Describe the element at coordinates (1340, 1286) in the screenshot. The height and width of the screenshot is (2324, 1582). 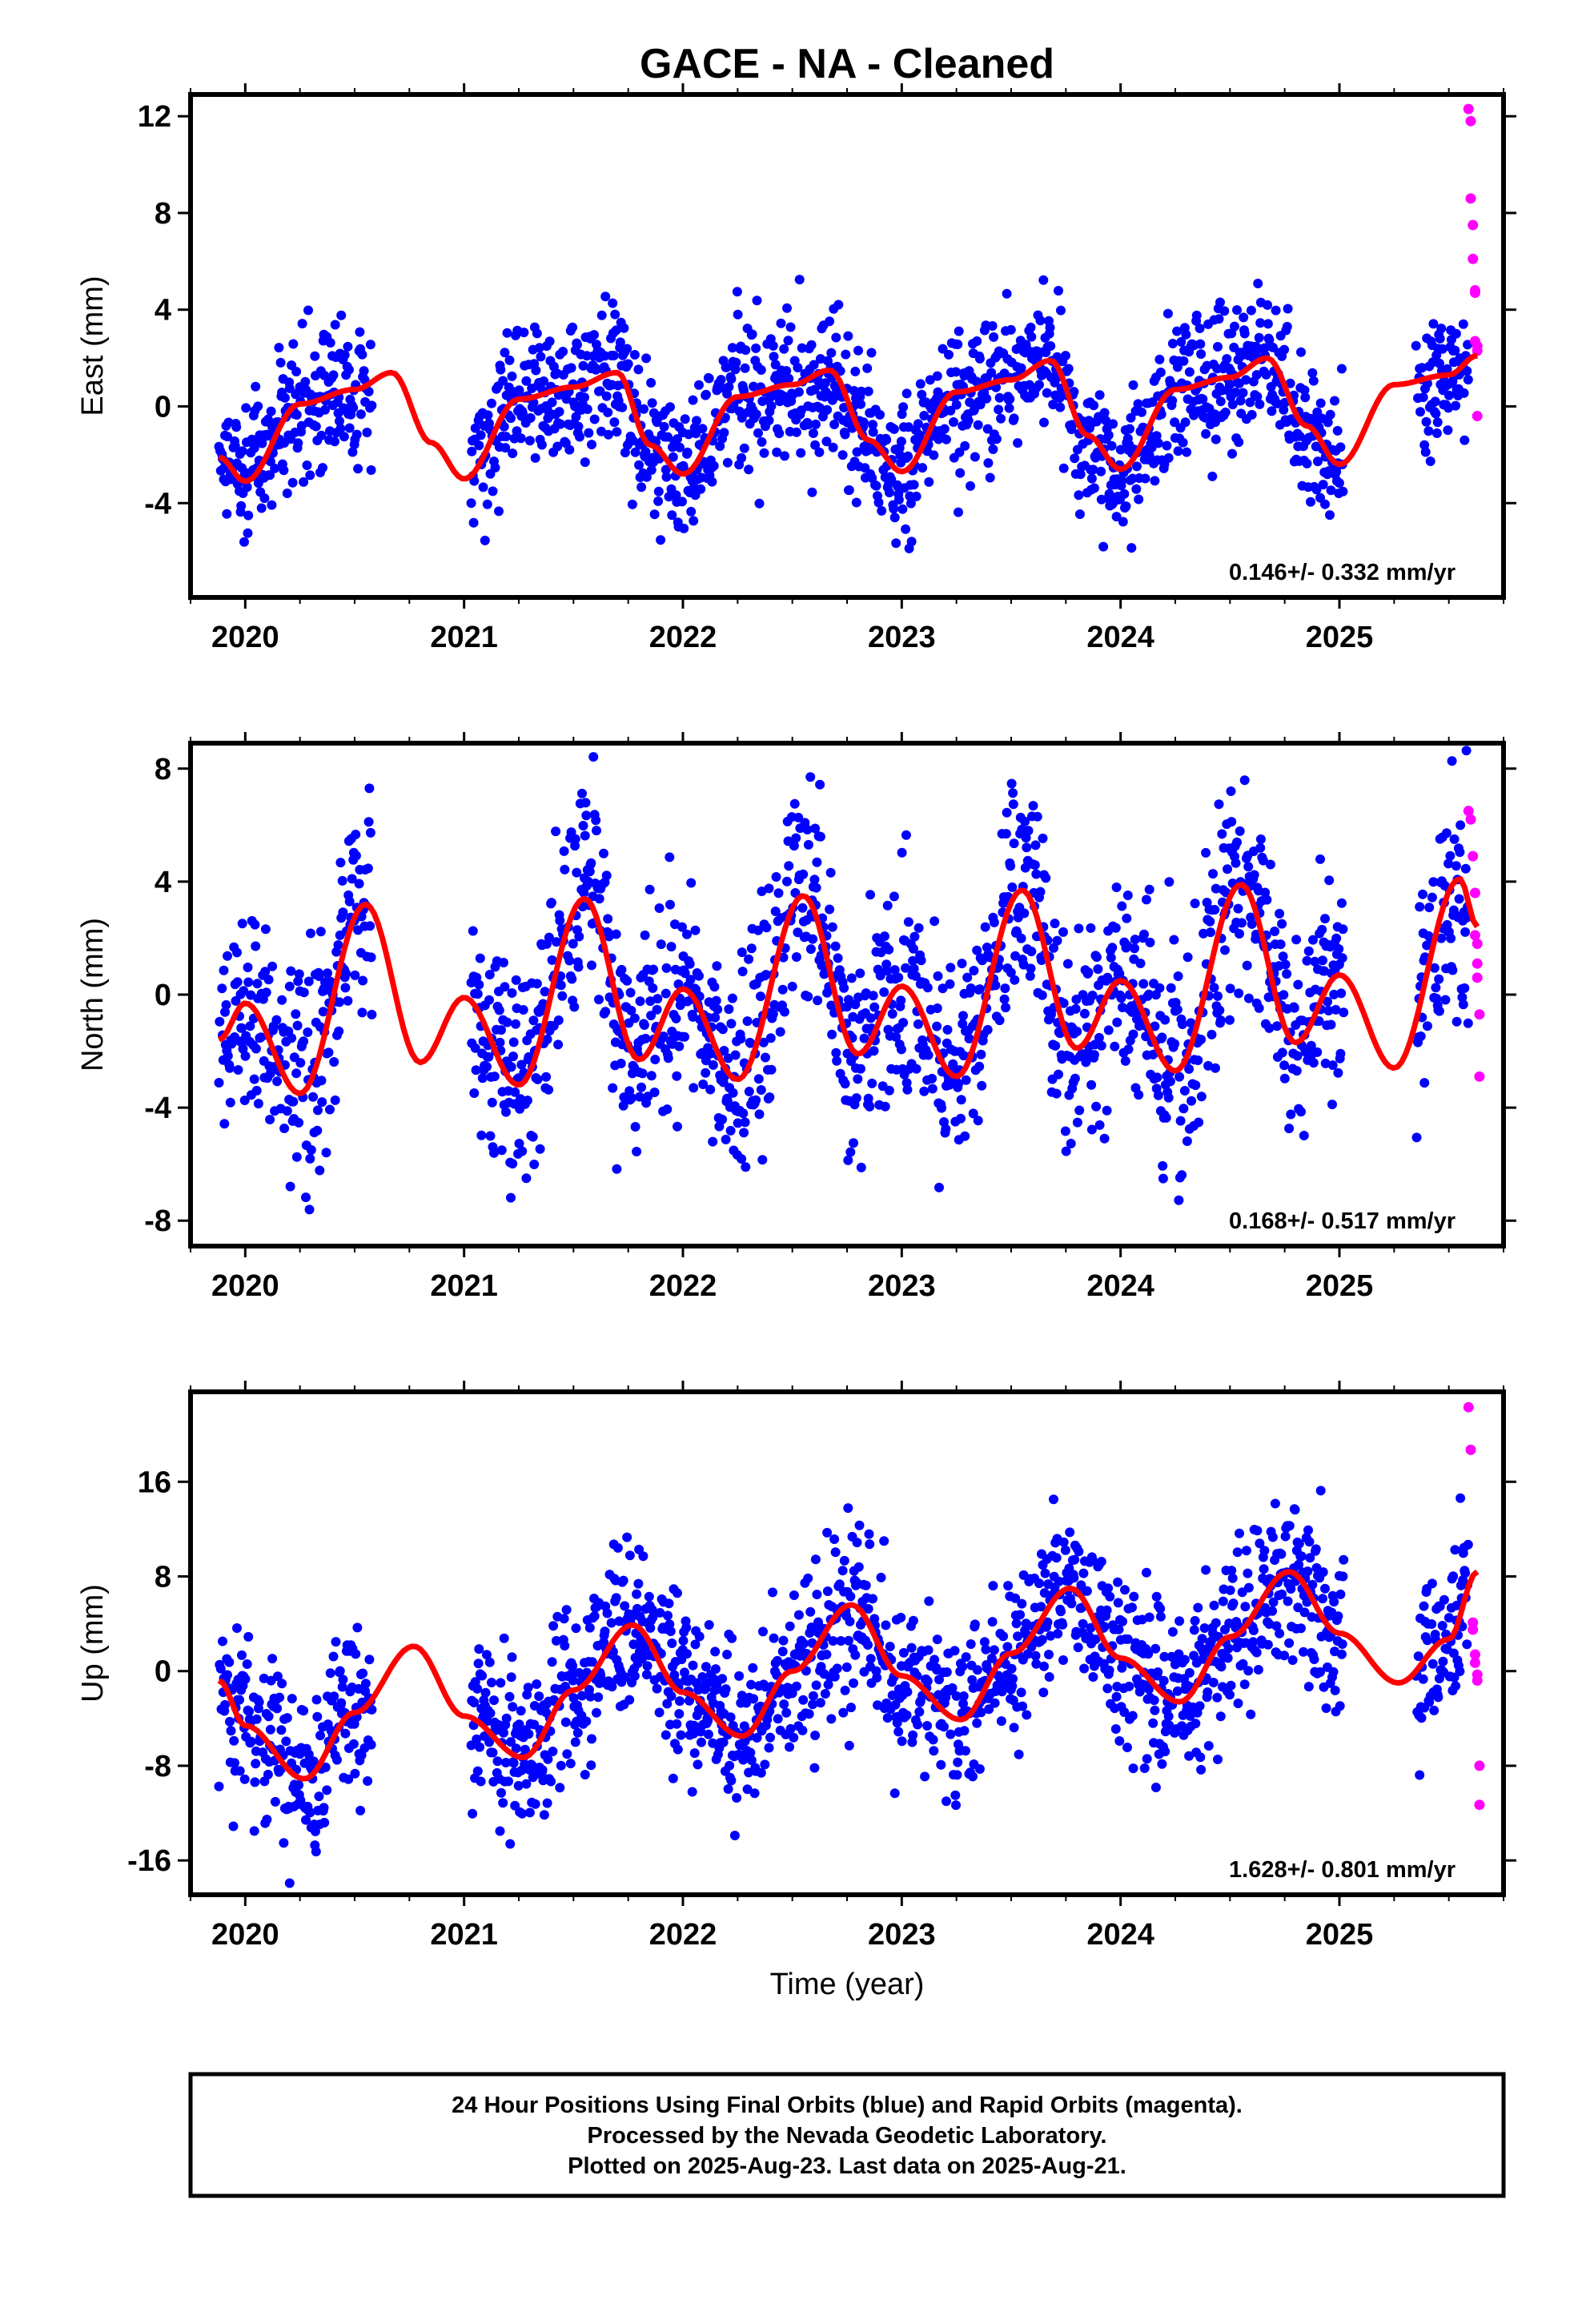
I see `north-x-tick-label: 2025` at that location.